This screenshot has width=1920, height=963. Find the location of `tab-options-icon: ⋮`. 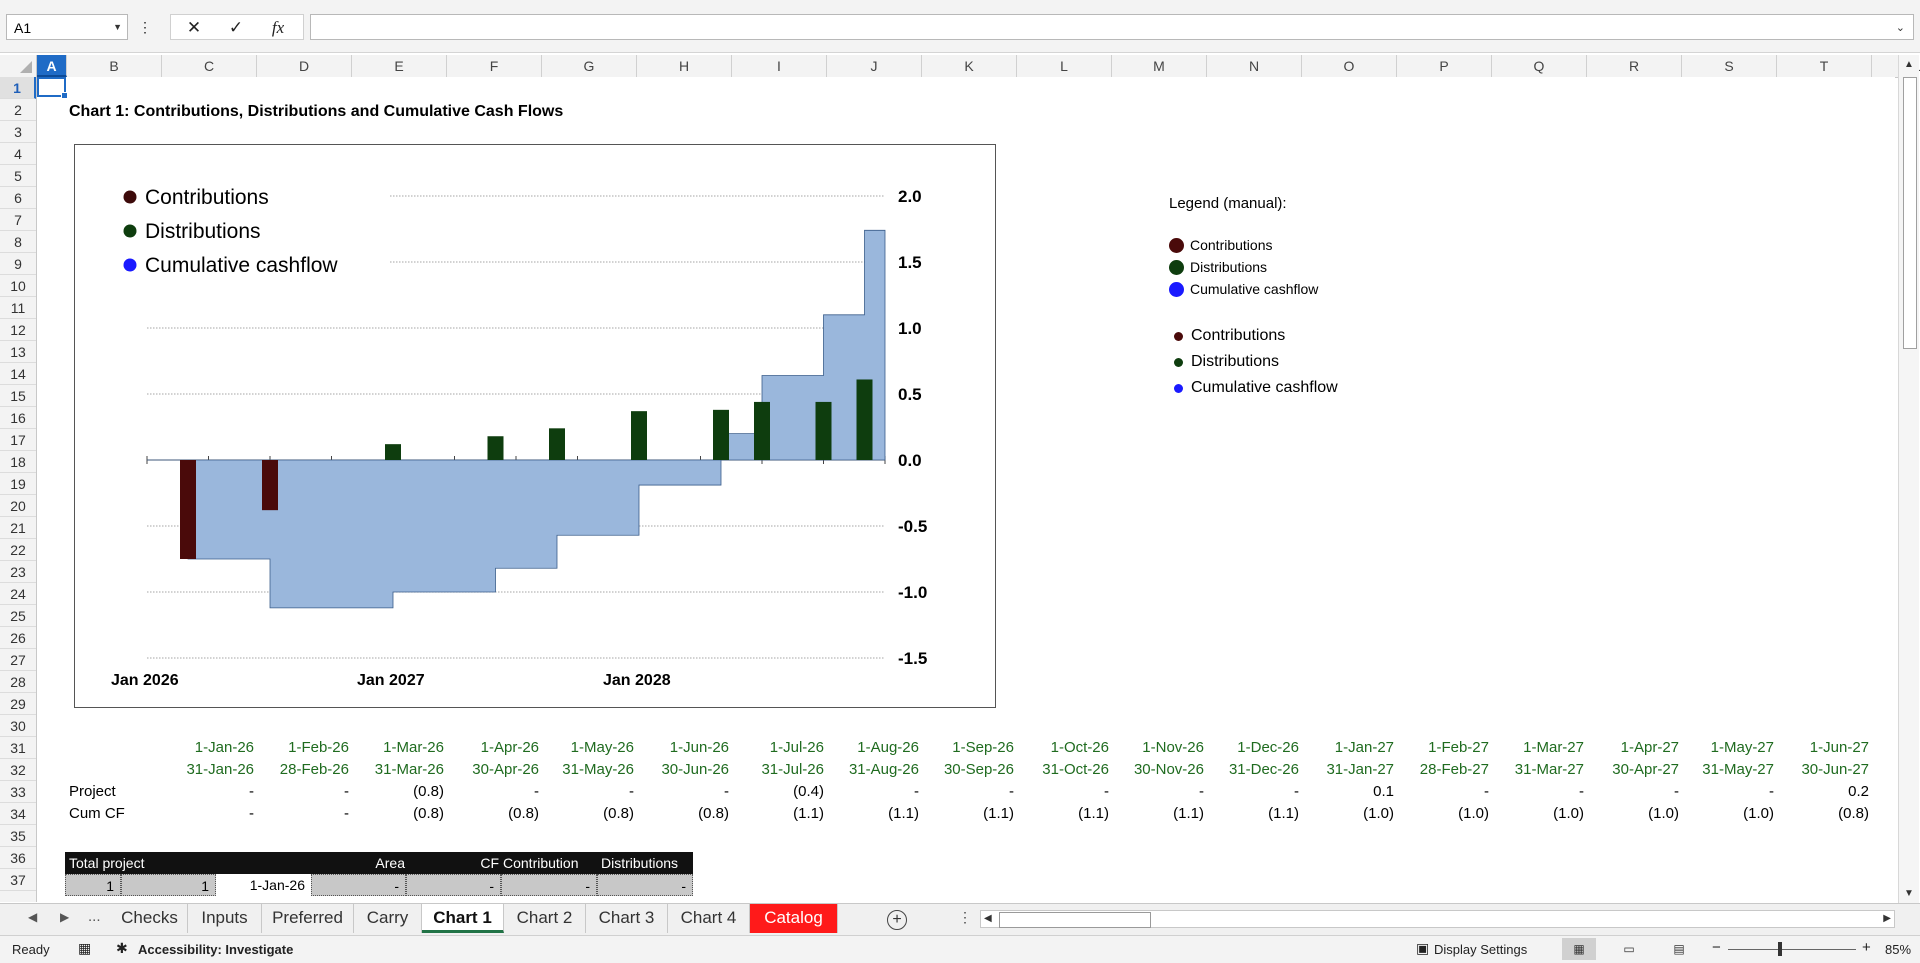

tab-options-icon: ⋮ is located at coordinates (965, 917).